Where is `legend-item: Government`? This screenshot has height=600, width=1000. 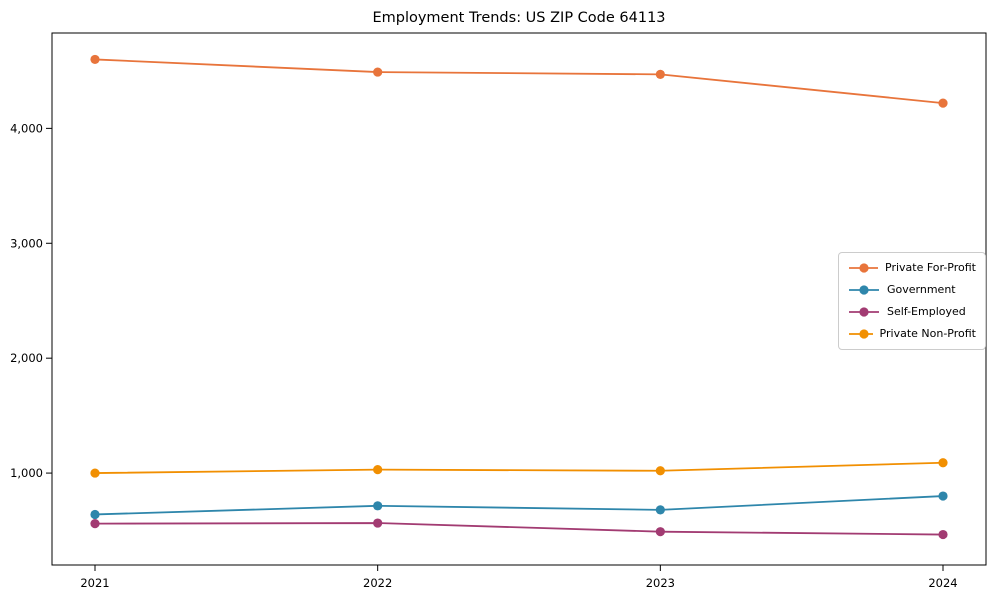 legend-item: Government is located at coordinates (912, 289).